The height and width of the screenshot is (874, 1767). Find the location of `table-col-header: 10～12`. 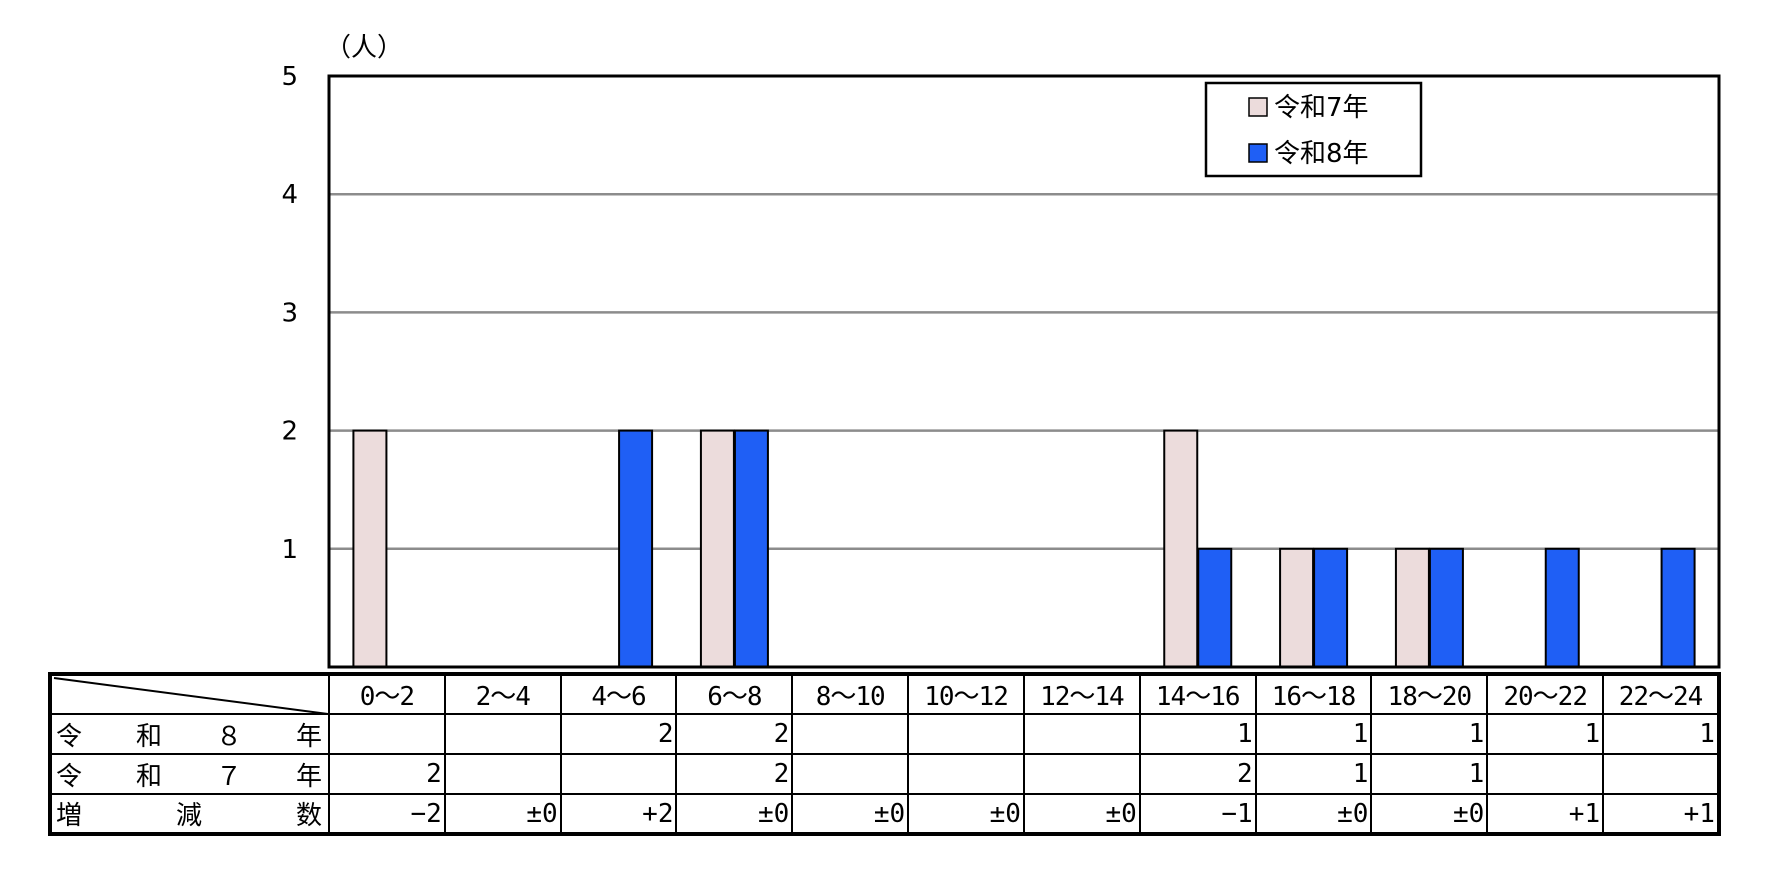

table-col-header: 10～12 is located at coordinates (966, 694).